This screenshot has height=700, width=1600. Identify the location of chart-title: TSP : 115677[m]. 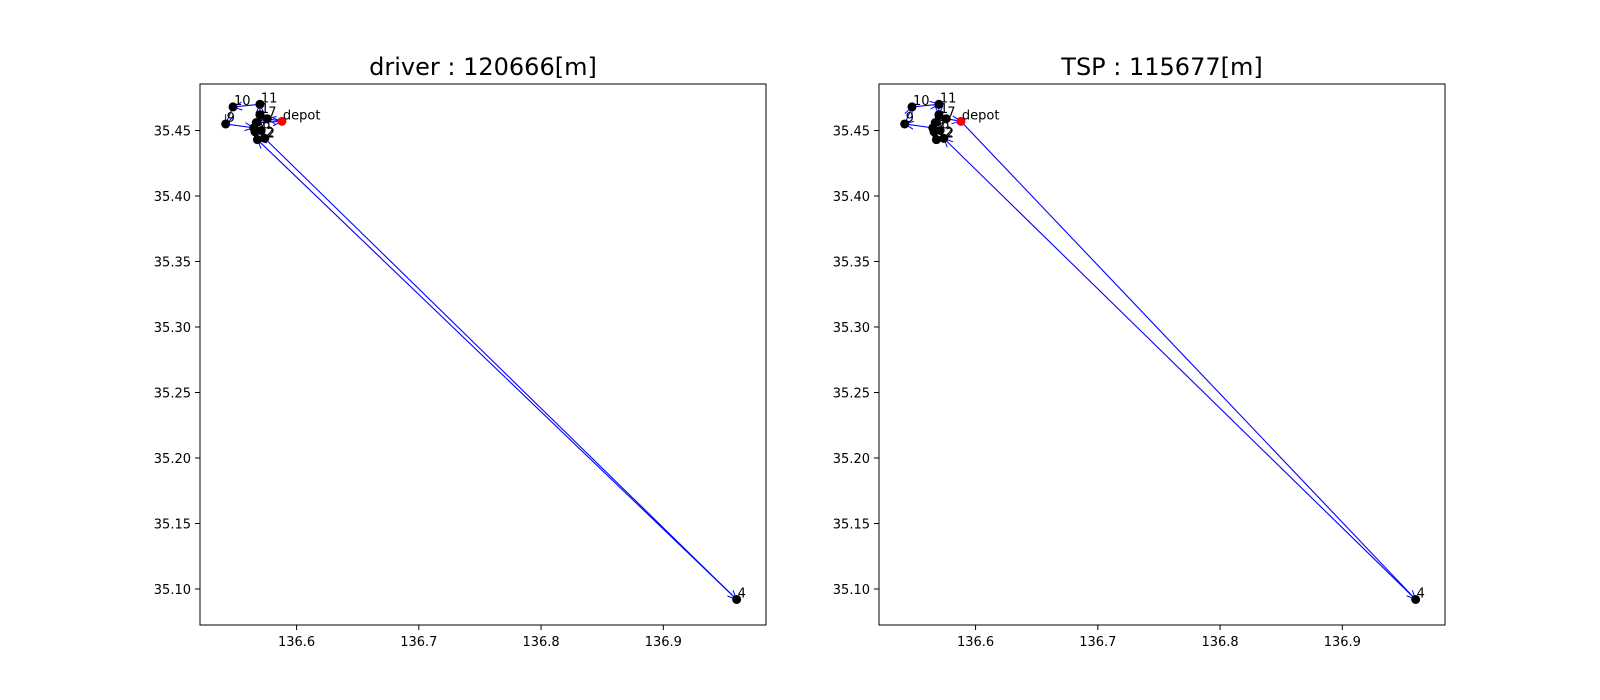
(1161, 67).